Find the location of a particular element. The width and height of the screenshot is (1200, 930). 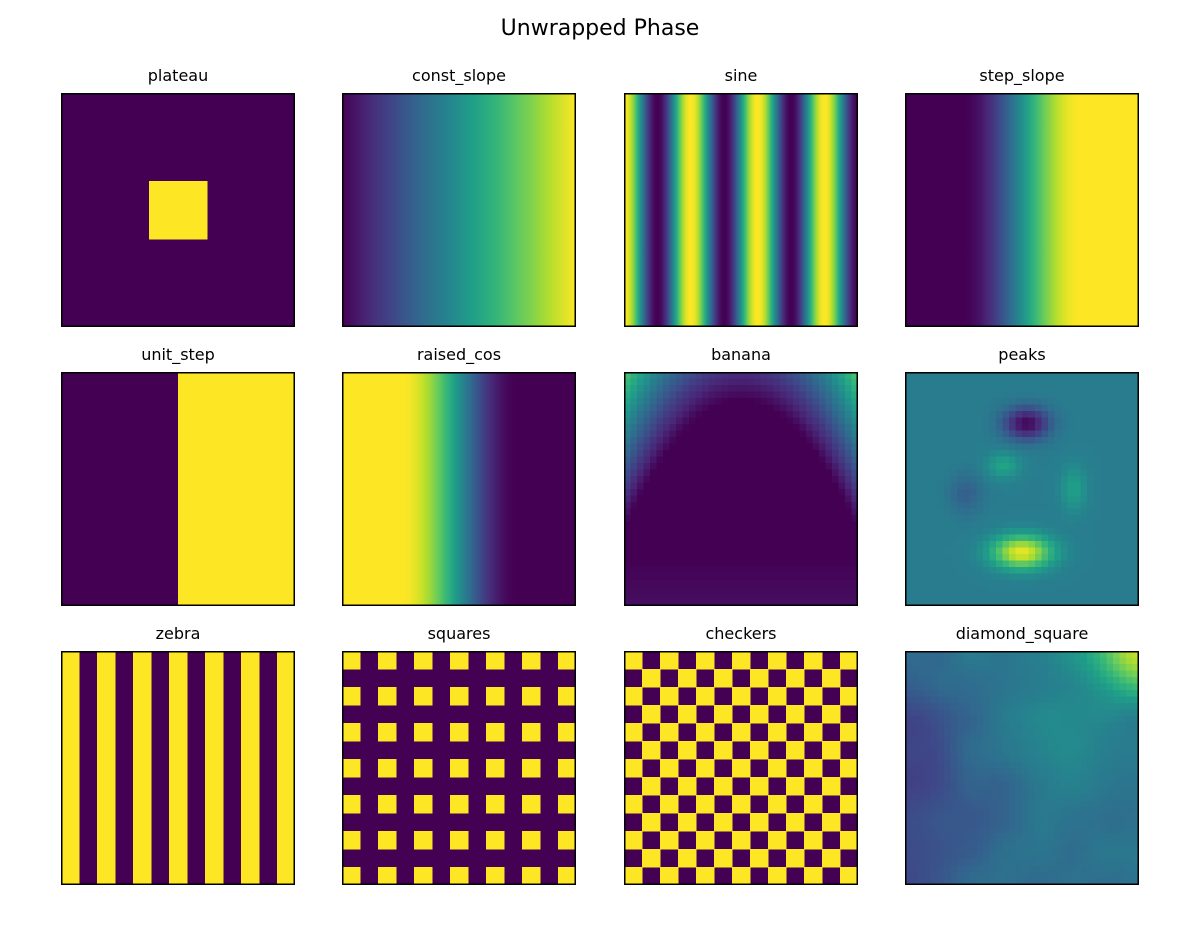

axes-frame is located at coordinates (459, 210).